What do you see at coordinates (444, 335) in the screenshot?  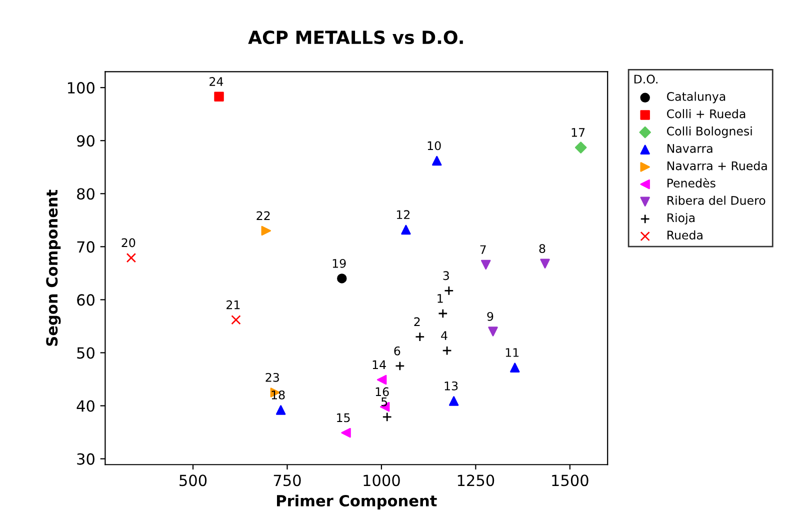 I see `annotation: 4` at bounding box center [444, 335].